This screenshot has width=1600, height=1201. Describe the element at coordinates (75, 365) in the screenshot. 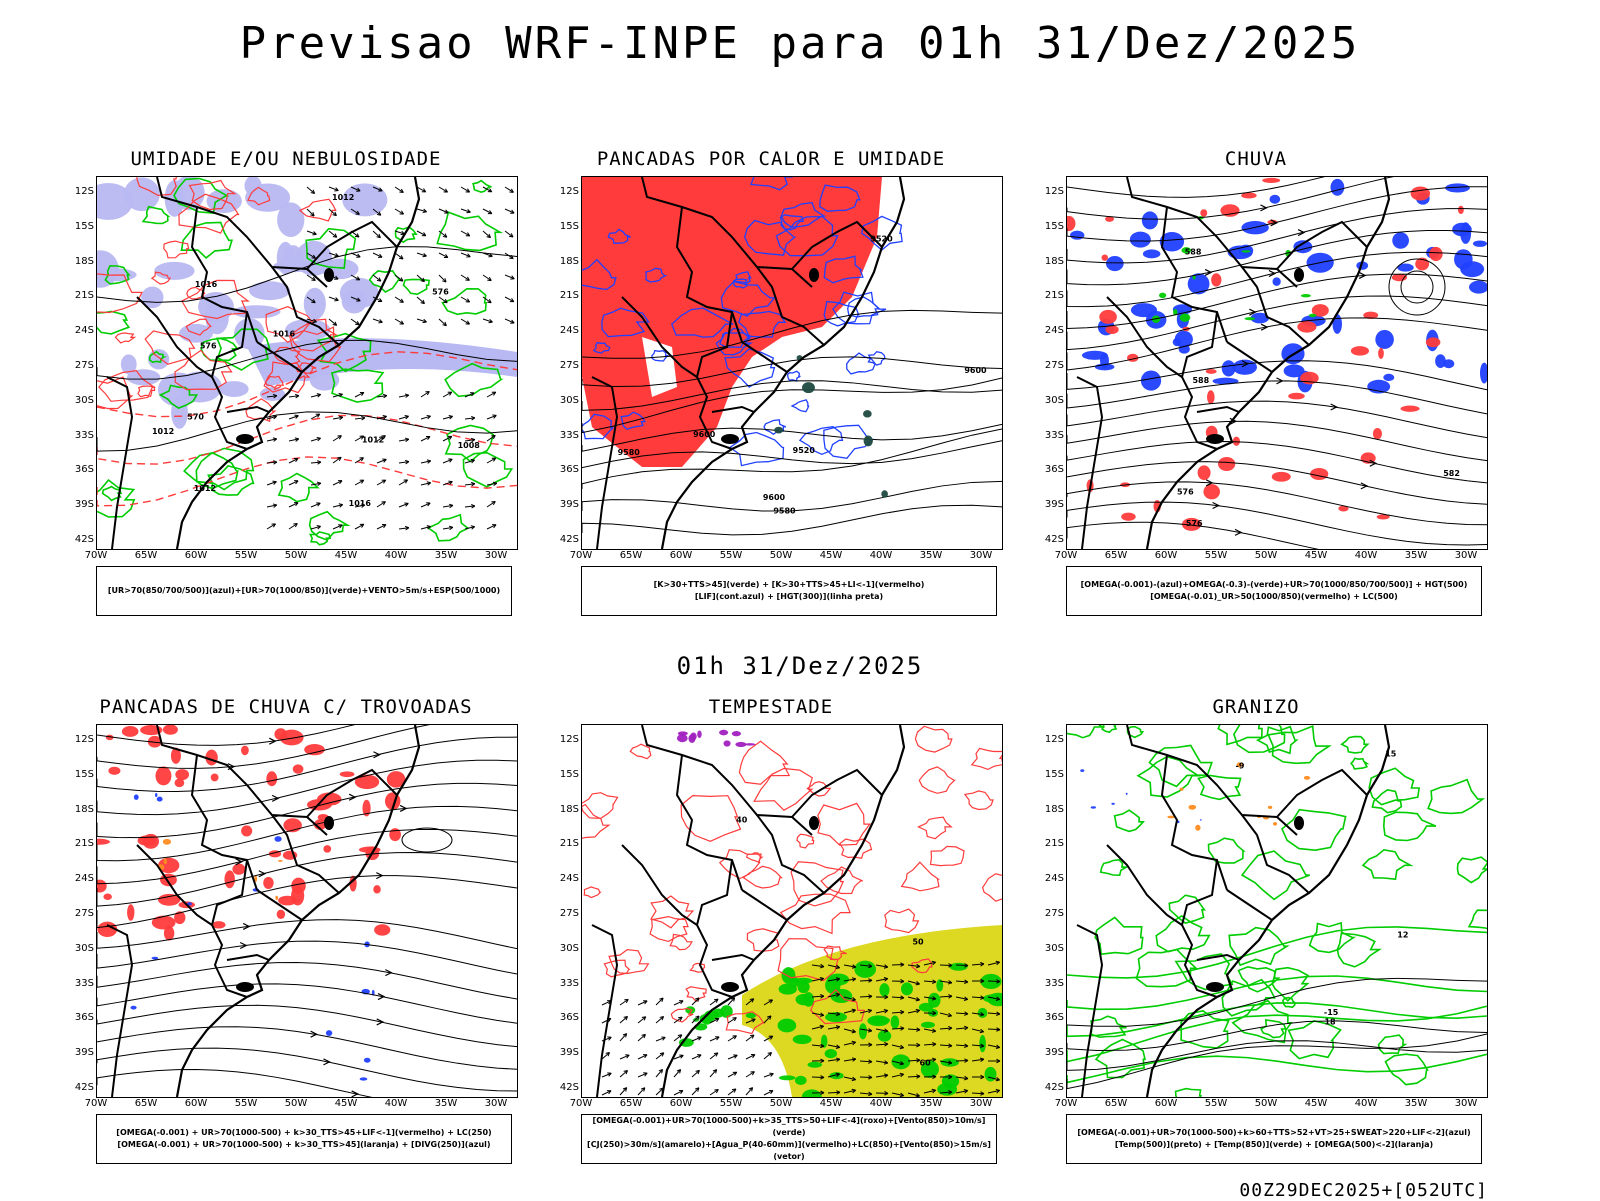

I see `lat-label: 27S` at that location.